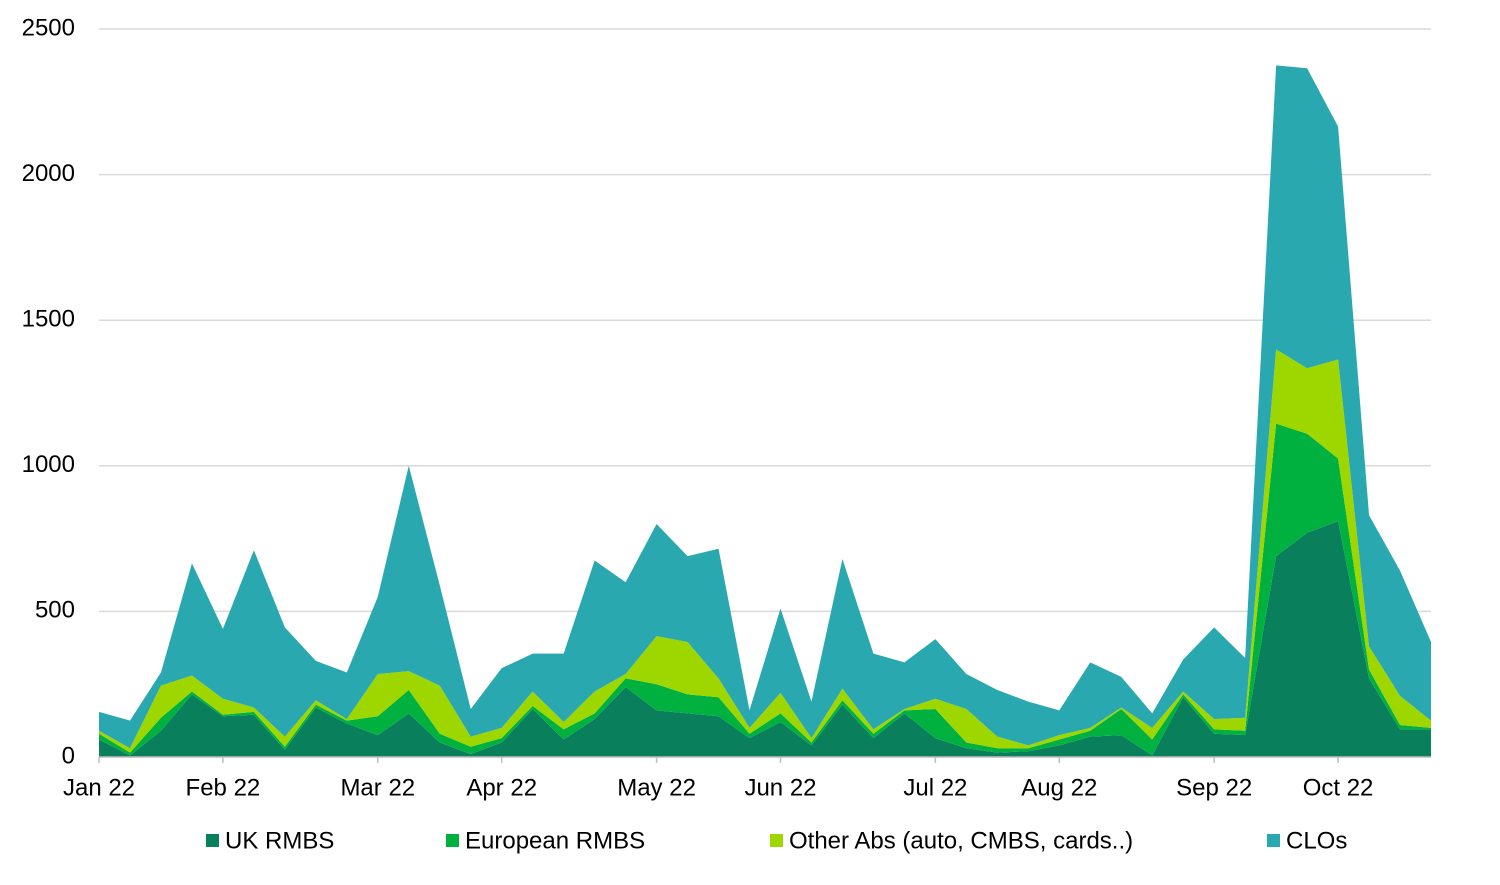  What do you see at coordinates (656, 787) in the screenshot?
I see `x-tick-label: May 22` at bounding box center [656, 787].